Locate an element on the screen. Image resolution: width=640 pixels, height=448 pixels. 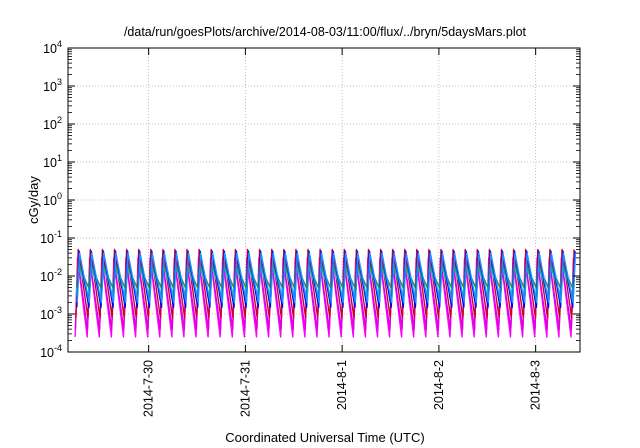
y-tick-label: 10³ is located at coordinates (52, 85).